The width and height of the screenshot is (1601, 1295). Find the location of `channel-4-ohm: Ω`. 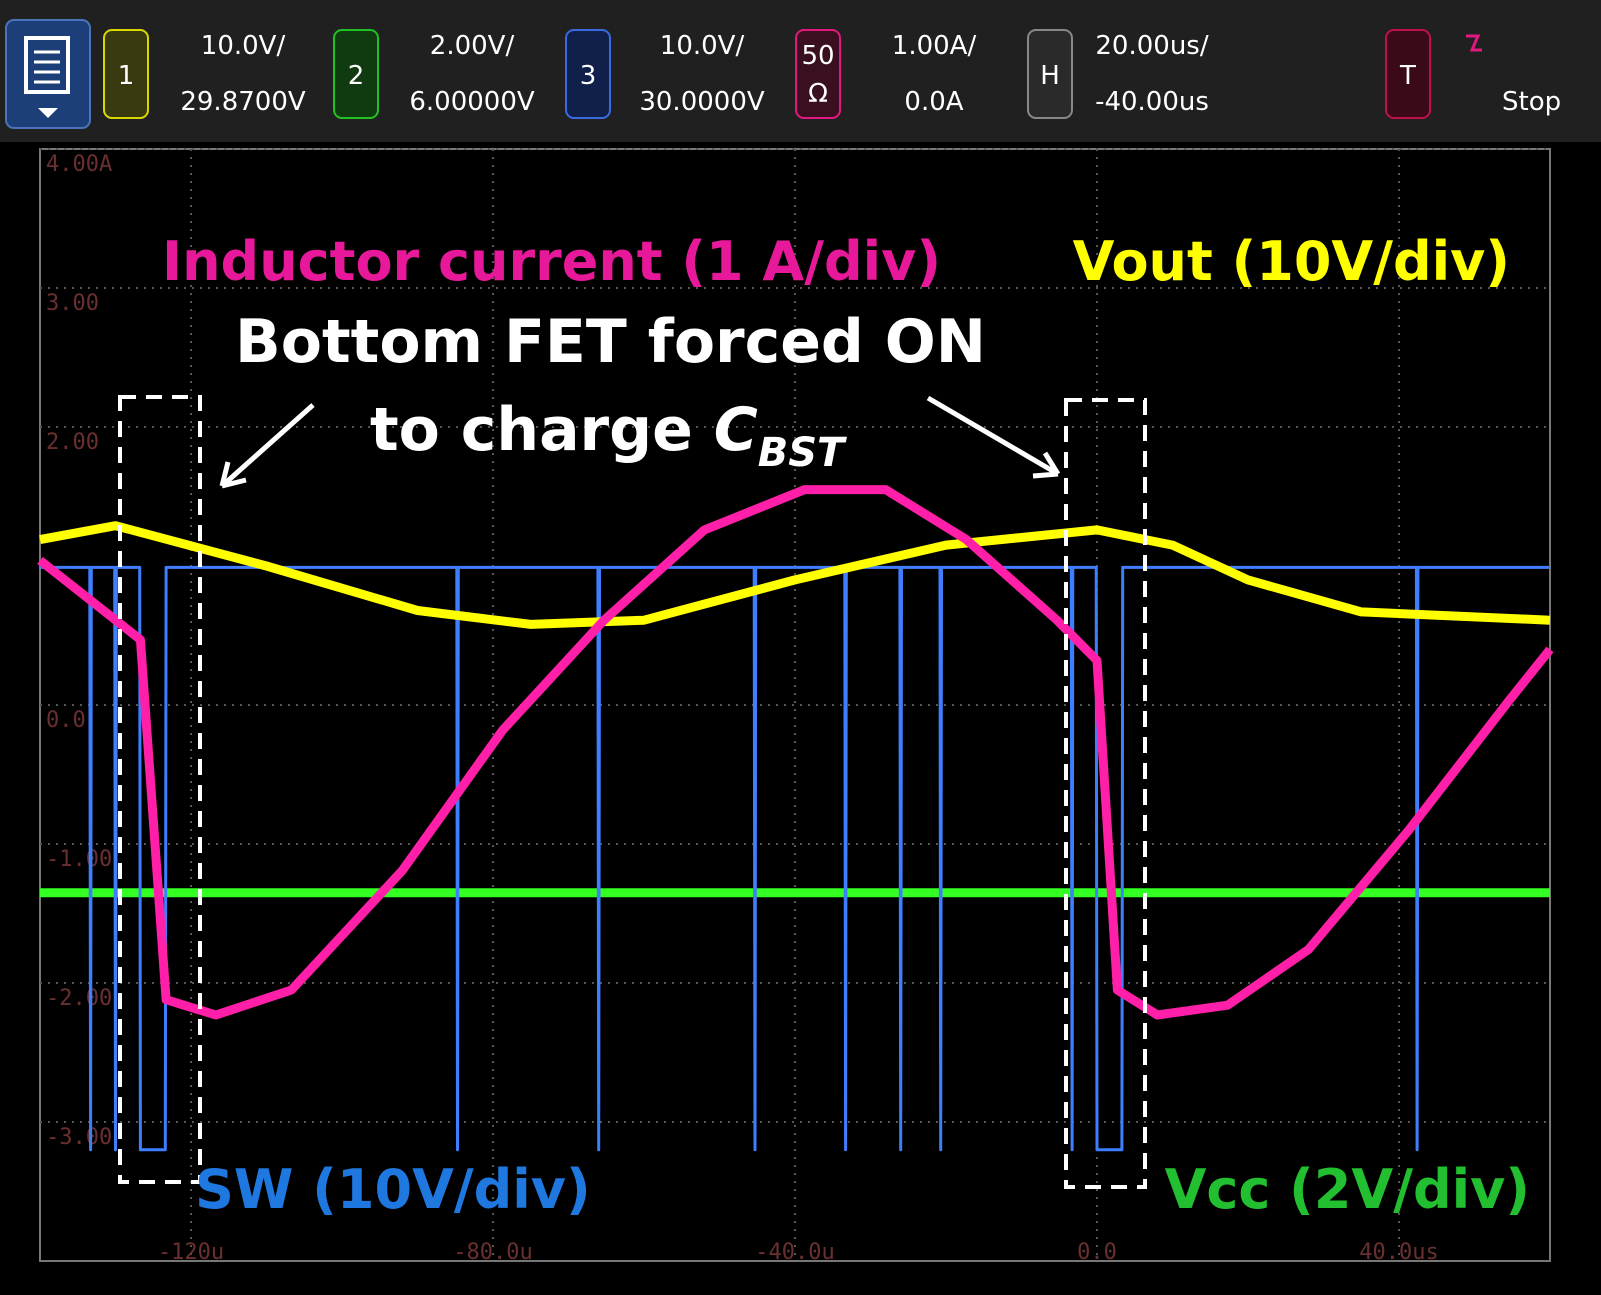

channel-4-ohm: Ω is located at coordinates (818, 94).